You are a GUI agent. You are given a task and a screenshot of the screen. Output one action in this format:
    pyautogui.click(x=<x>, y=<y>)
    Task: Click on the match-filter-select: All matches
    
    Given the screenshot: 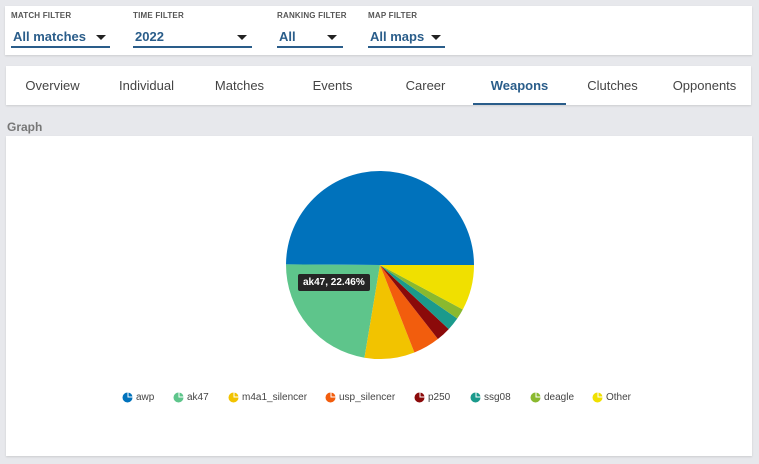 What is the action you would take?
    pyautogui.click(x=60, y=36)
    